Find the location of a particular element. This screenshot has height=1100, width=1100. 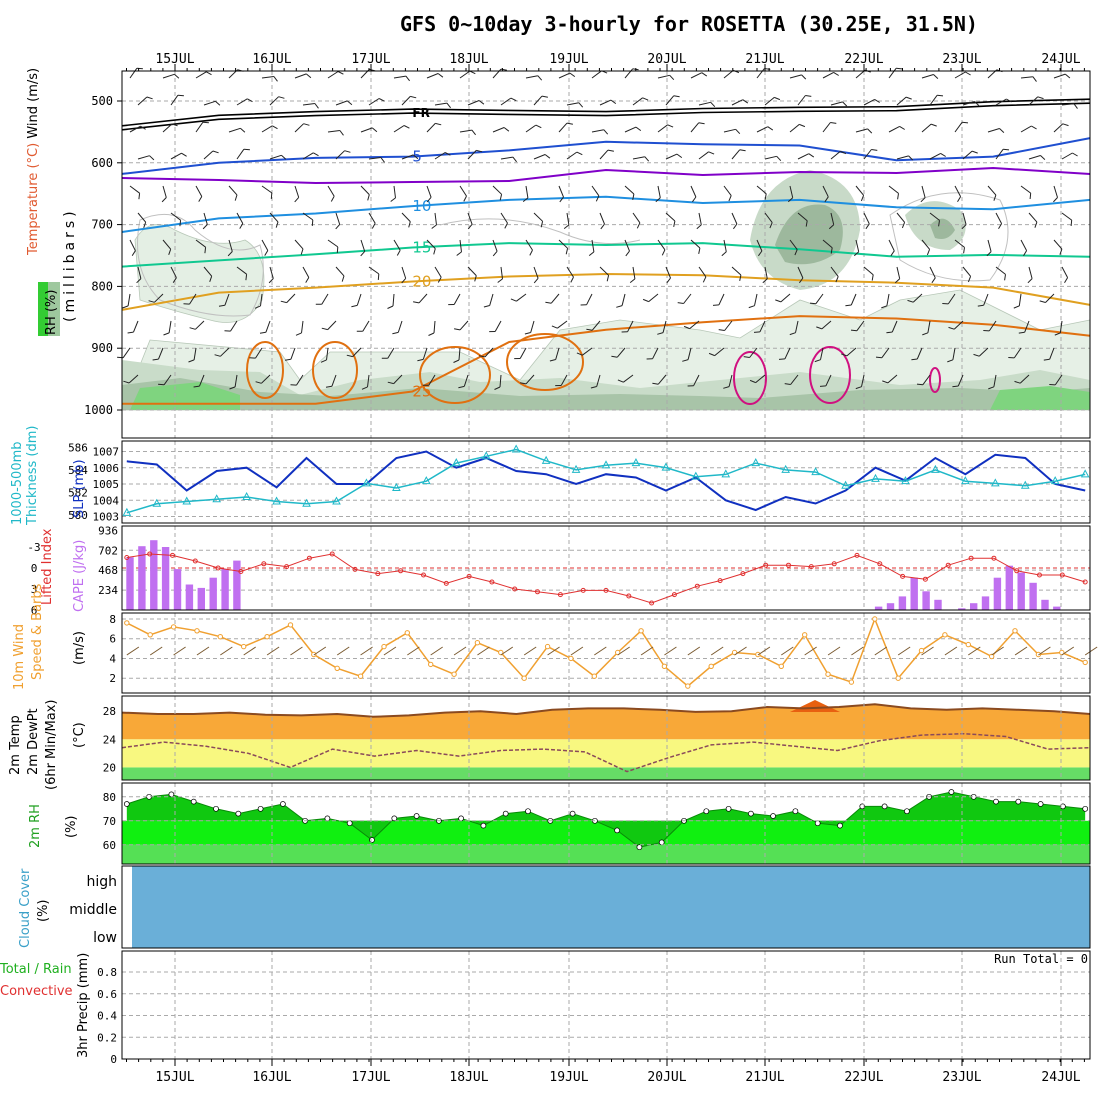

precip-tick-0.4: 0.4 is located at coordinates (107, 1016).